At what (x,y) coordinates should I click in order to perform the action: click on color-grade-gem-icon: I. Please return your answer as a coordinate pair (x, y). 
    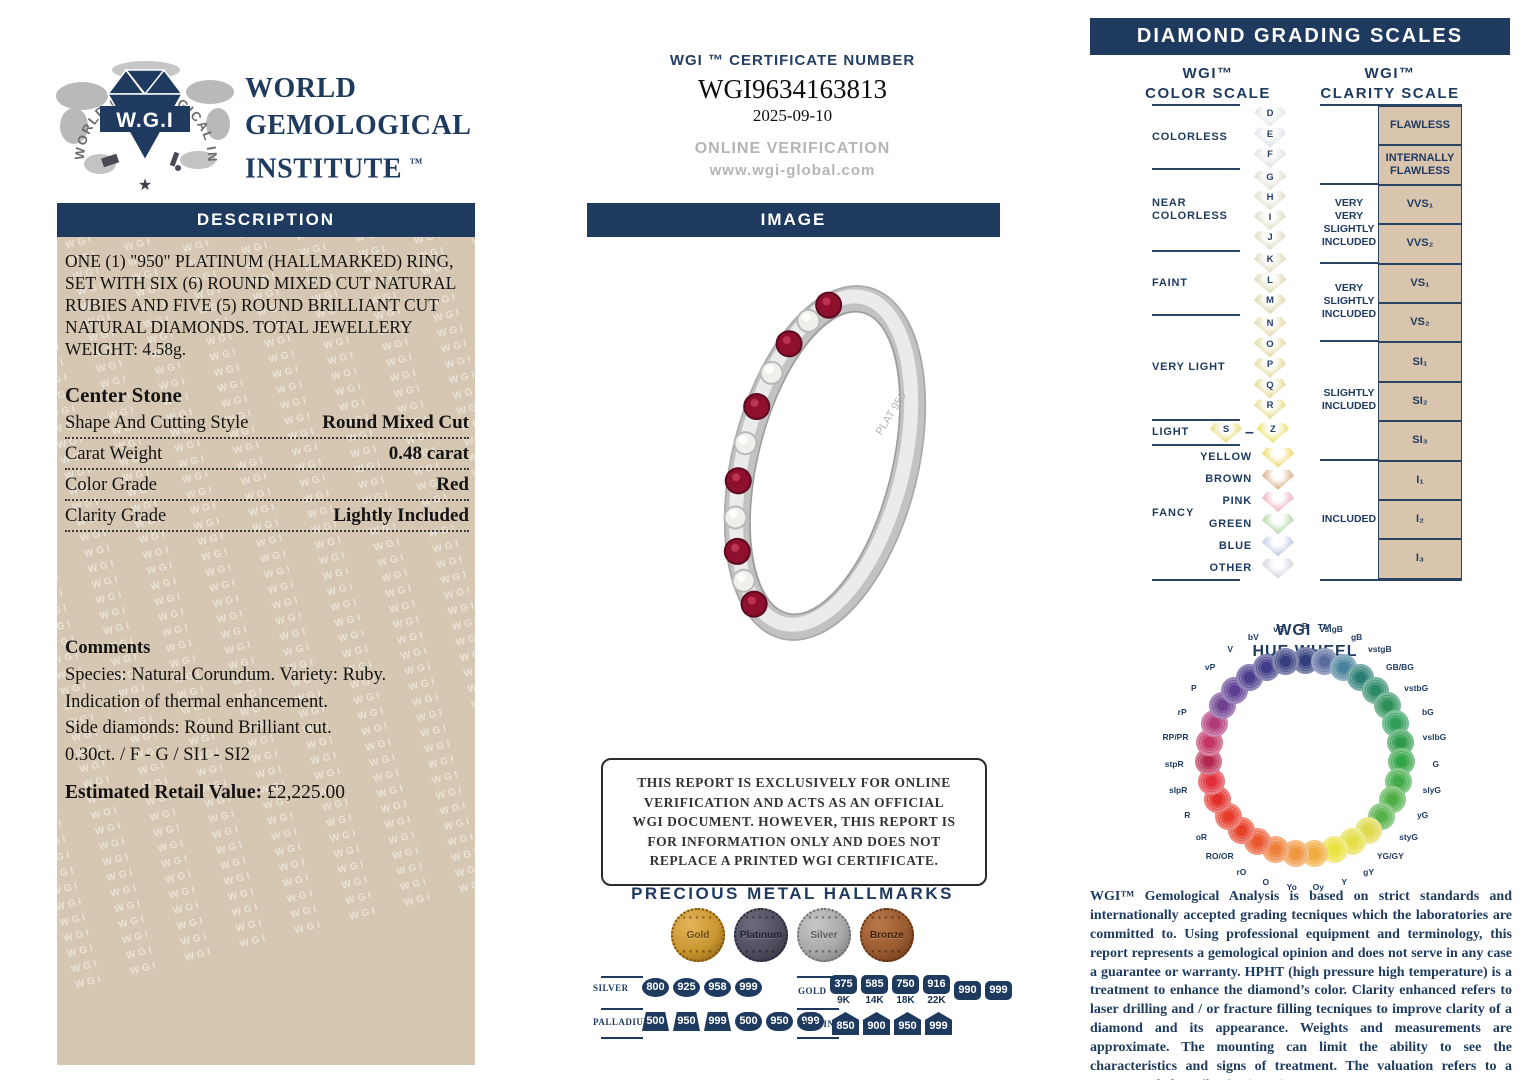
    Looking at the image, I should click on (1270, 220).